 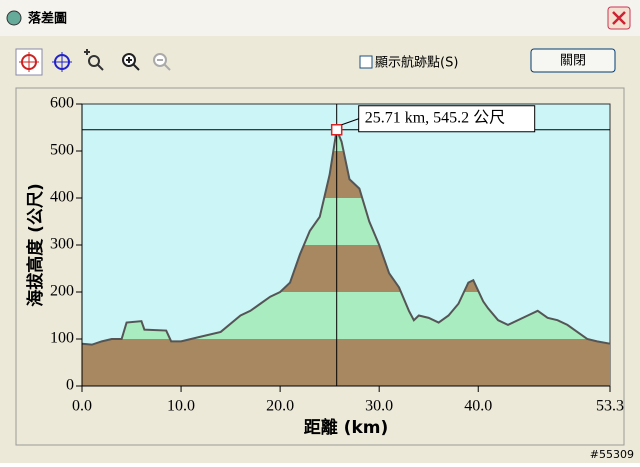 What do you see at coordinates (346, 362) in the screenshot?
I see `elevation-band` at bounding box center [346, 362].